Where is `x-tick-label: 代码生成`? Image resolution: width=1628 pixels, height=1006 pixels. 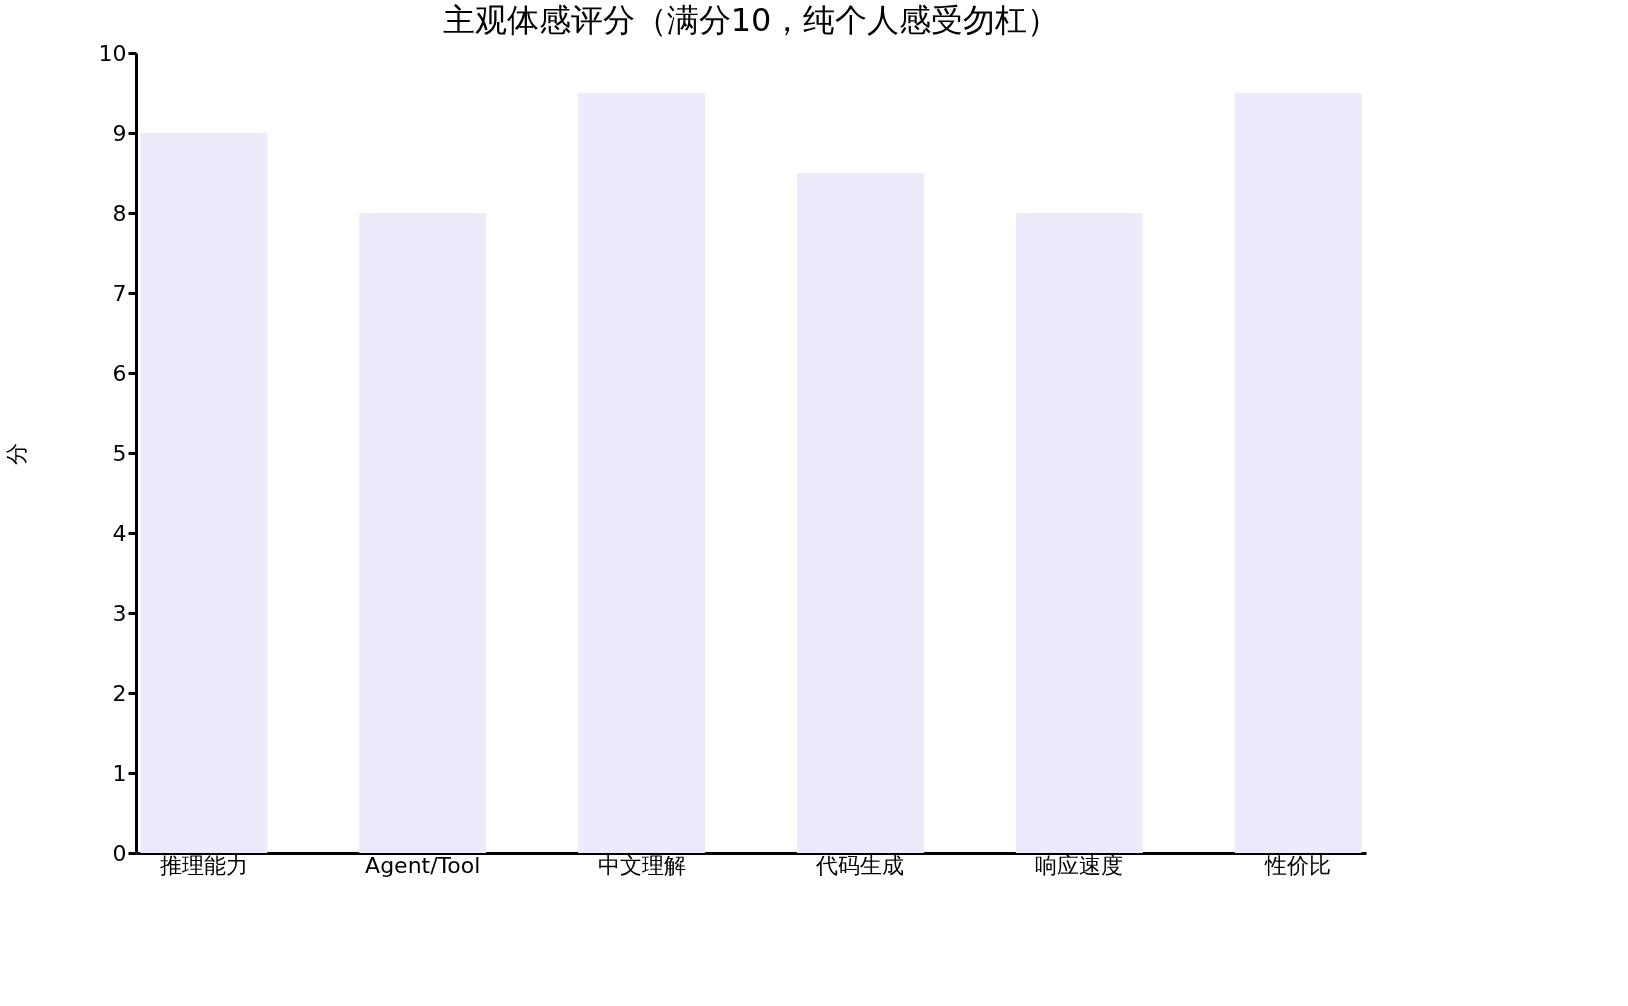 x-tick-label: 代码生成 is located at coordinates (860, 865).